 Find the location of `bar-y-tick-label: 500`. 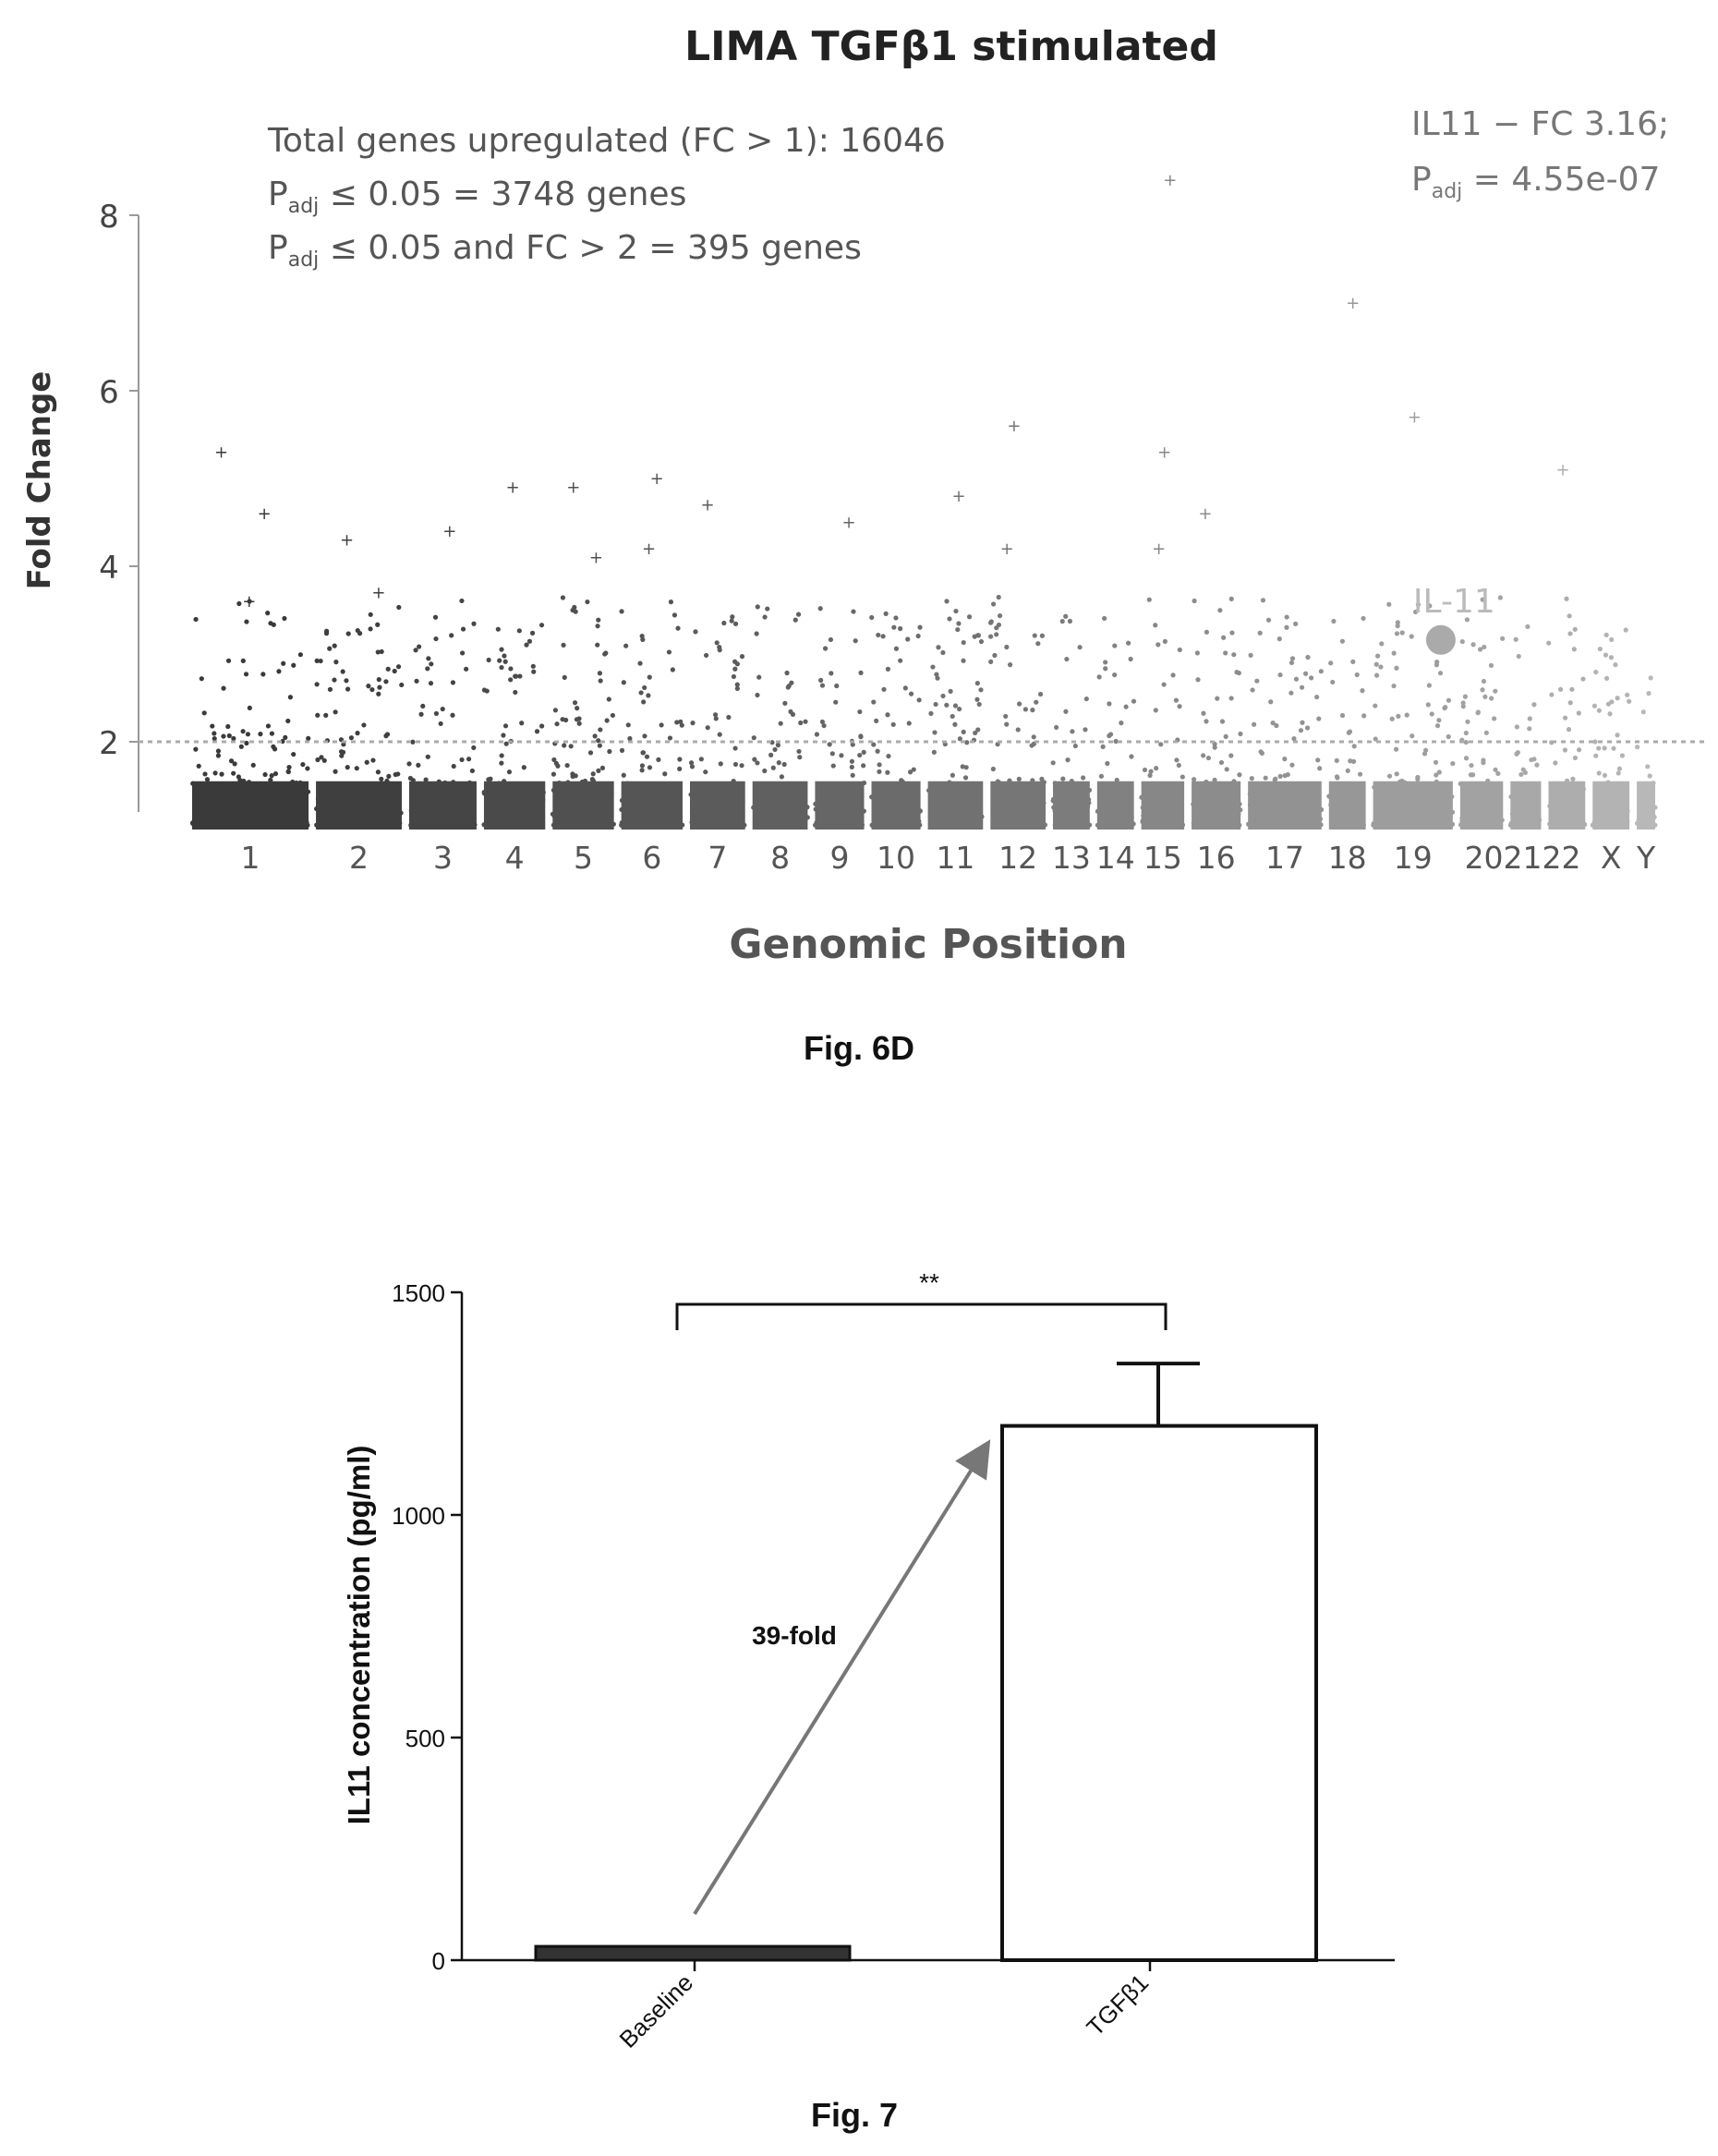

bar-y-tick-label: 500 is located at coordinates (425, 1738).